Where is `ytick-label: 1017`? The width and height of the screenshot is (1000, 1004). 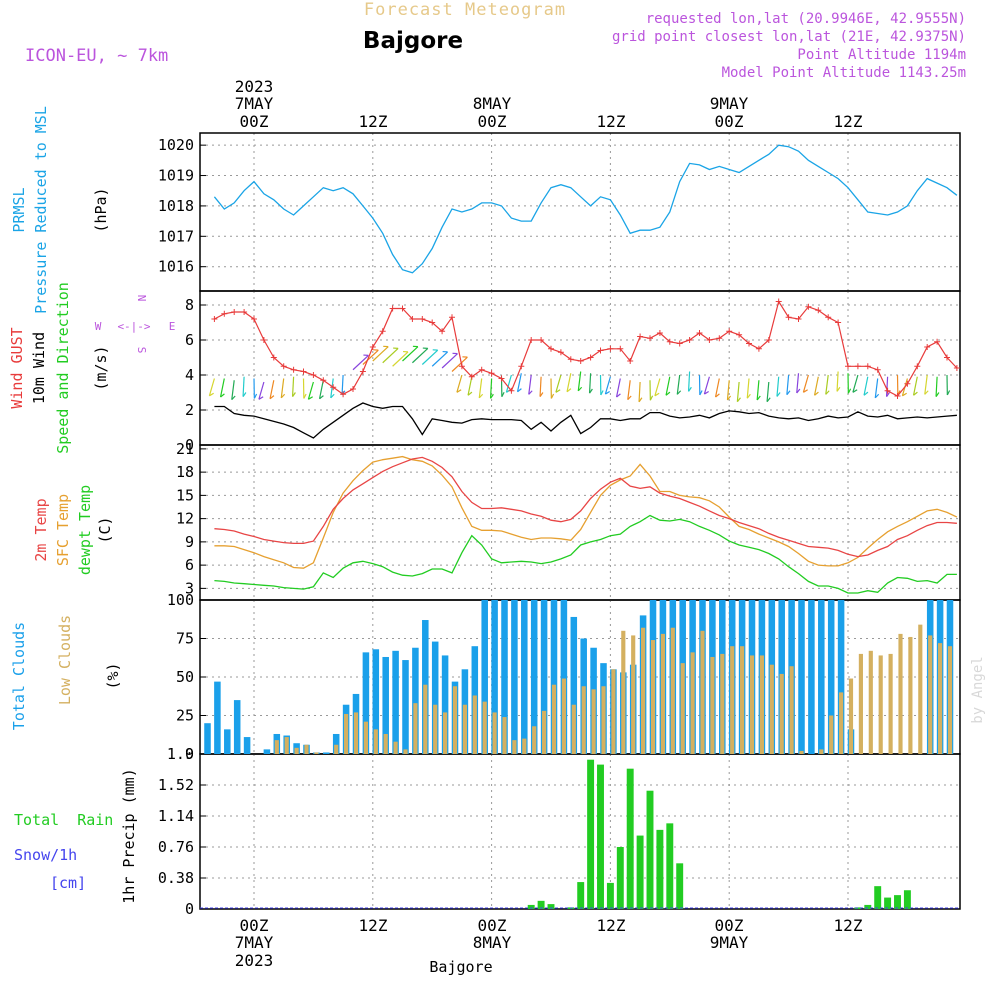 ytick-label: 1017 is located at coordinates (176, 236).